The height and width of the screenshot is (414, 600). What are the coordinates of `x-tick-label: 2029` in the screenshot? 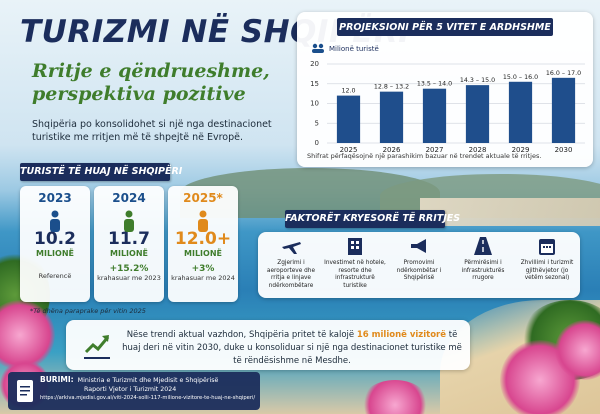 It's located at (521, 150).